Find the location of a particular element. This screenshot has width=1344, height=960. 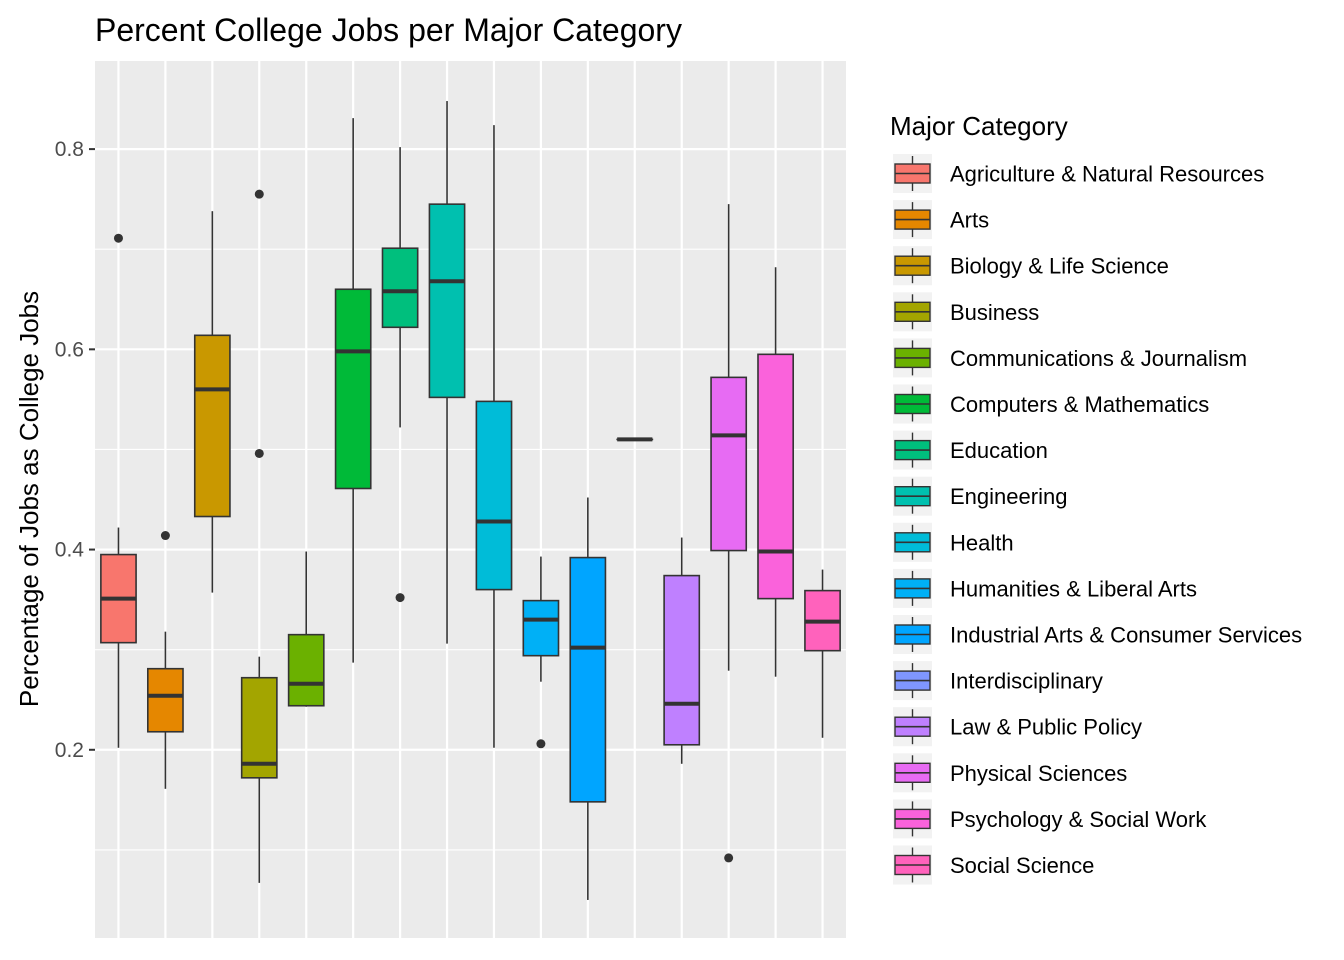

legend-label: Humanities & Liberal Arts is located at coordinates (1073, 588).